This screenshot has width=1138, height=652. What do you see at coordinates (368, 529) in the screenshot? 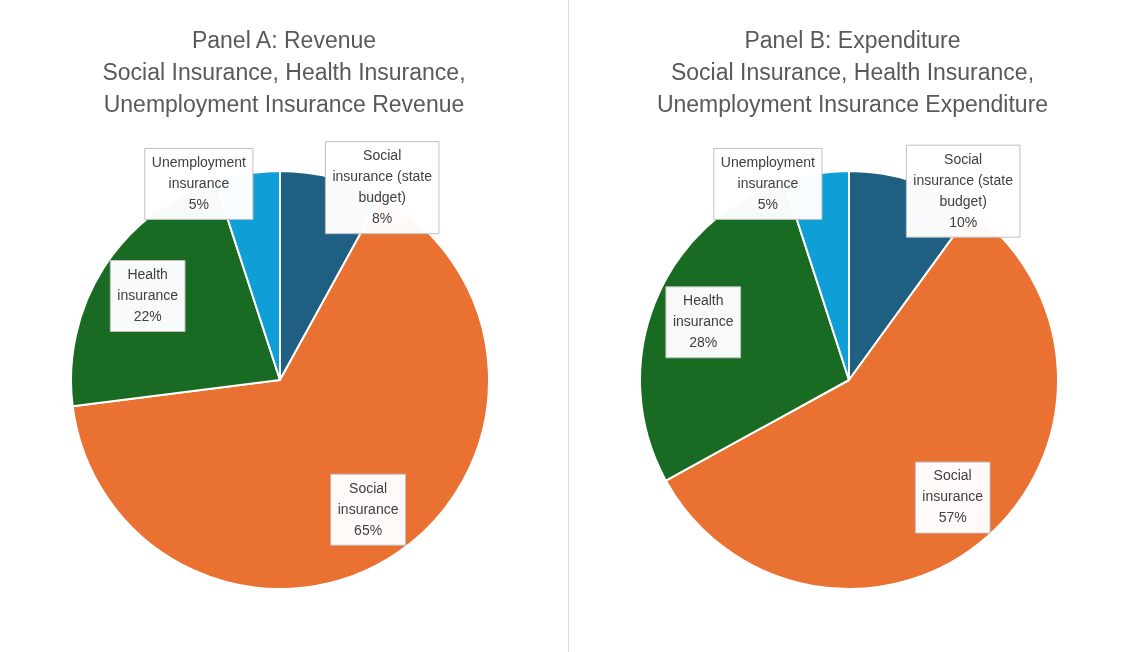
I see `data-label: 65%` at bounding box center [368, 529].